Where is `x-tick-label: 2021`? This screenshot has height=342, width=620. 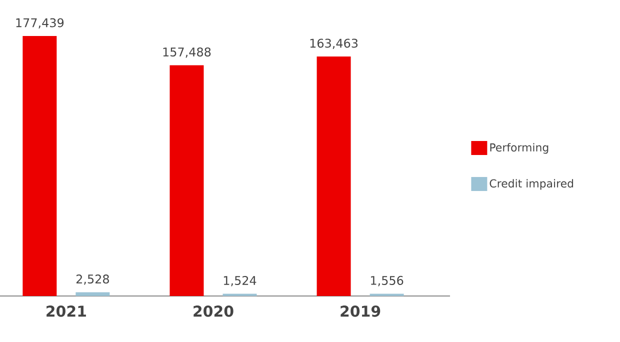 x-tick-label: 2021 is located at coordinates (66, 311).